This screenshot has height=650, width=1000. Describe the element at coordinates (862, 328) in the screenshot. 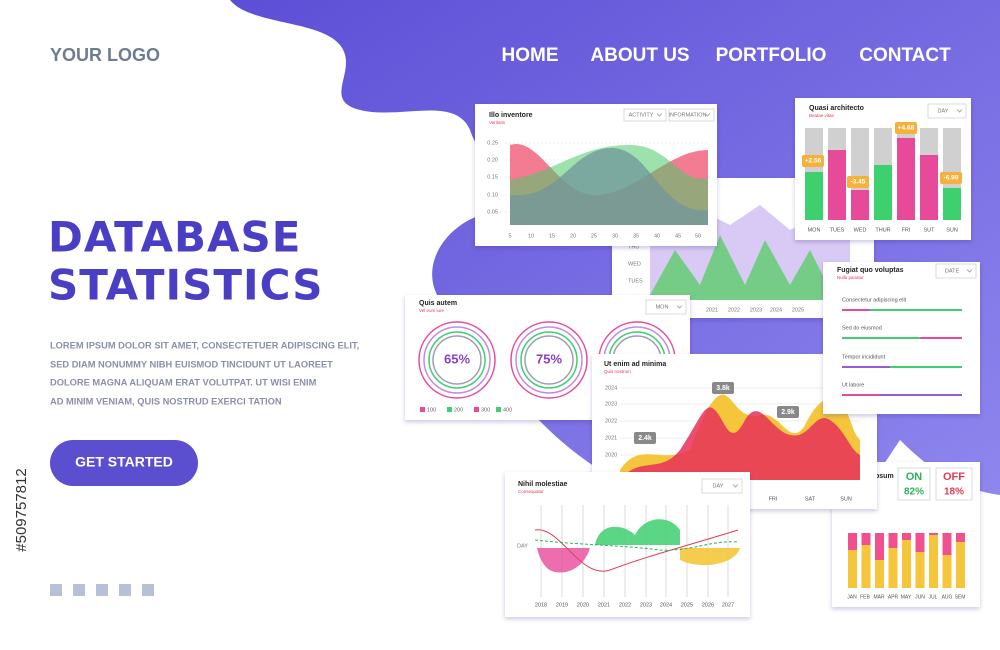

I see `list-item: Sed do eiusmod` at that location.